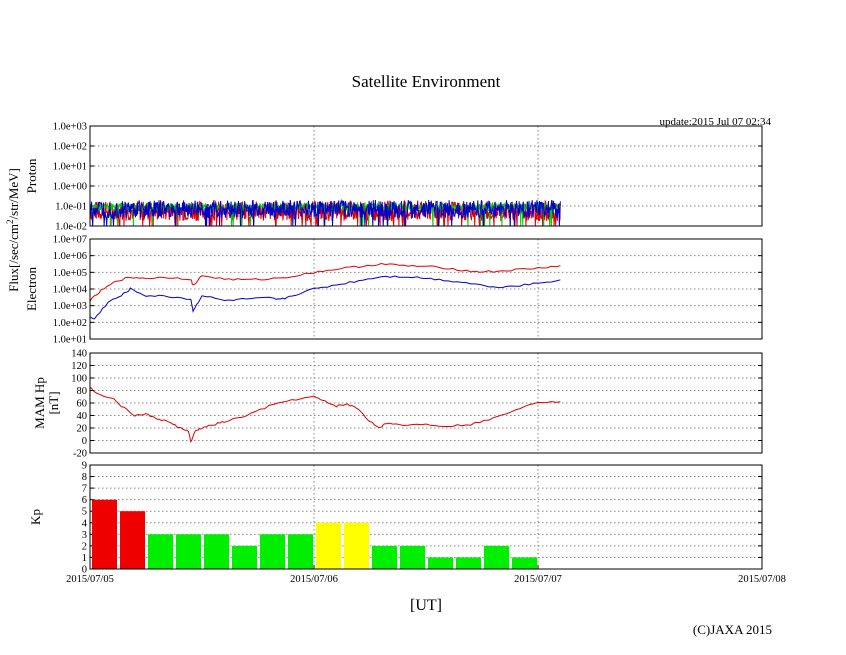 This screenshot has height=655, width=846. I want to click on y-axis-label: Proton, so click(31, 175).